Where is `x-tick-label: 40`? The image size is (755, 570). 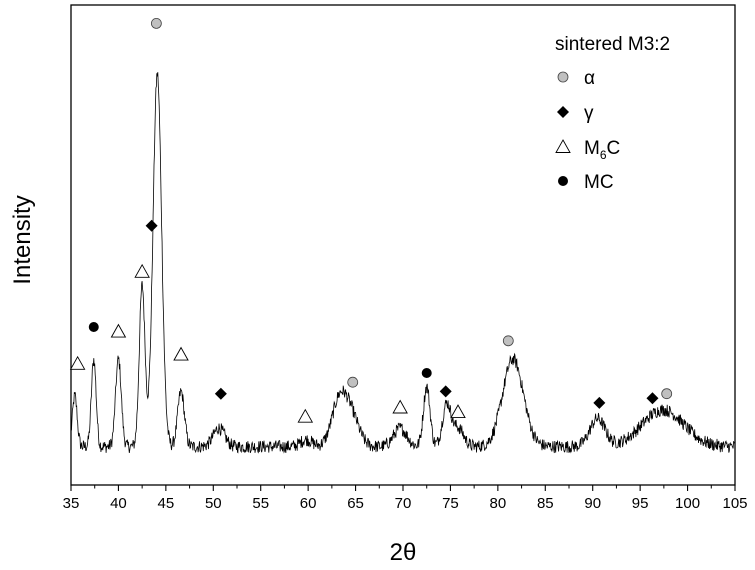
x-tick-label: 40 is located at coordinates (118, 503).